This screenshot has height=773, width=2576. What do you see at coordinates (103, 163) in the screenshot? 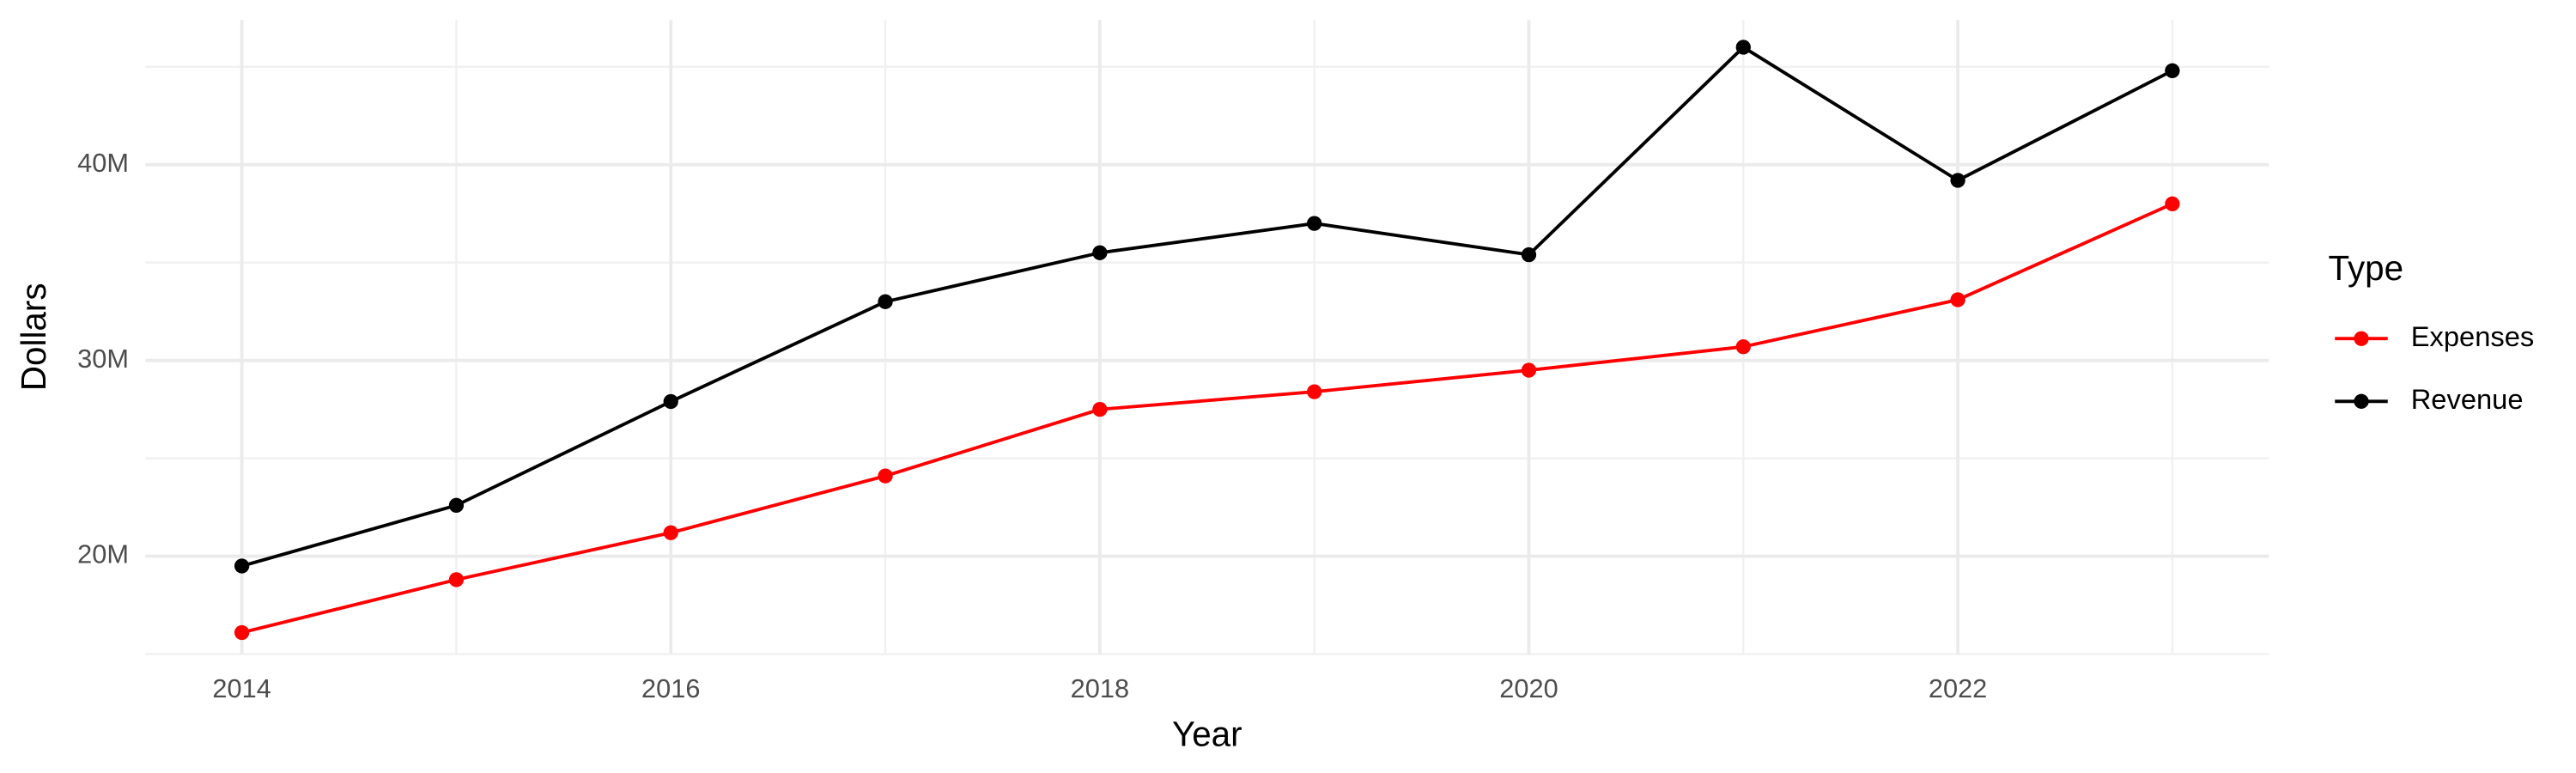
I see `y-tick-label: 40M` at bounding box center [103, 163].